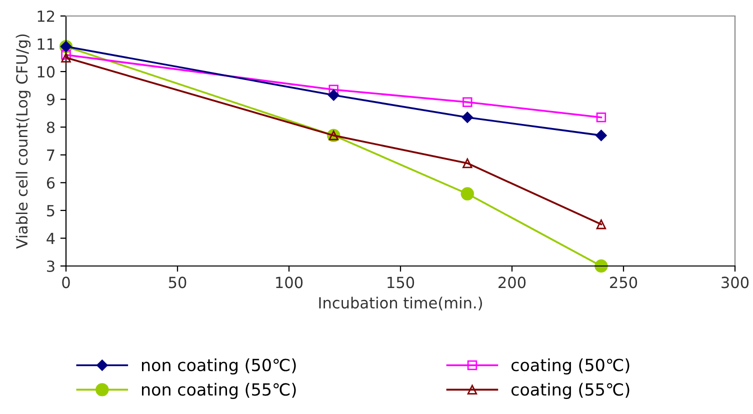  Describe the element at coordinates (50, 210) in the screenshot. I see `y-tick-label: 5` at that location.